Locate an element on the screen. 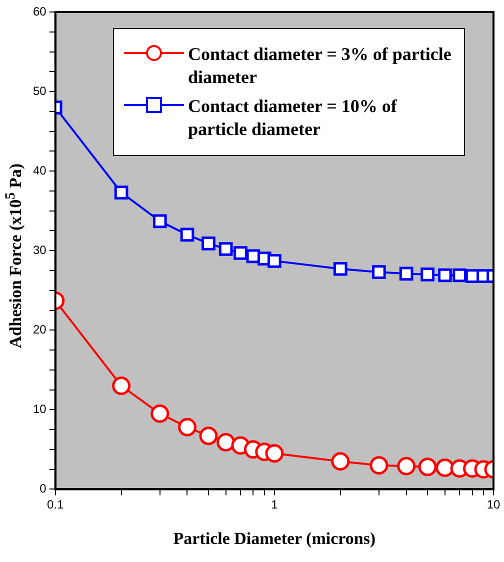 The height and width of the screenshot is (562, 504). x-tick-label: 1 is located at coordinates (274, 505).